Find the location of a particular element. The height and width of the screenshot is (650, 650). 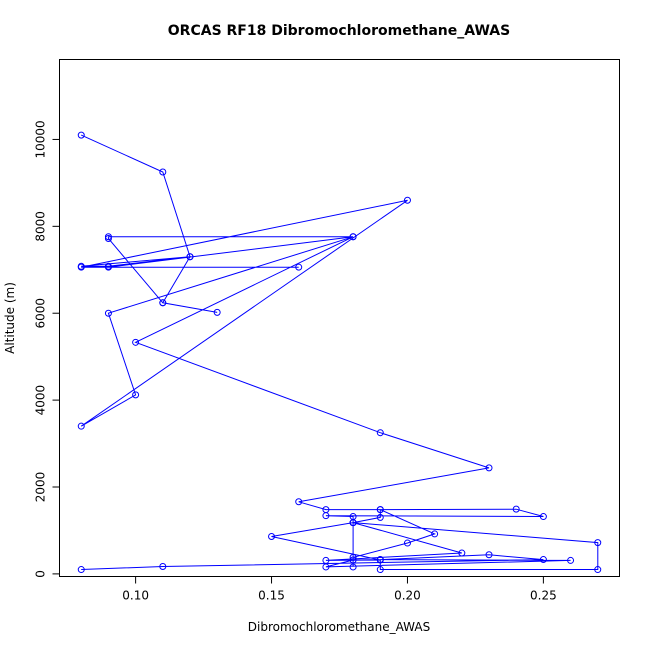

y-tick-label: 6000 is located at coordinates (41, 313).